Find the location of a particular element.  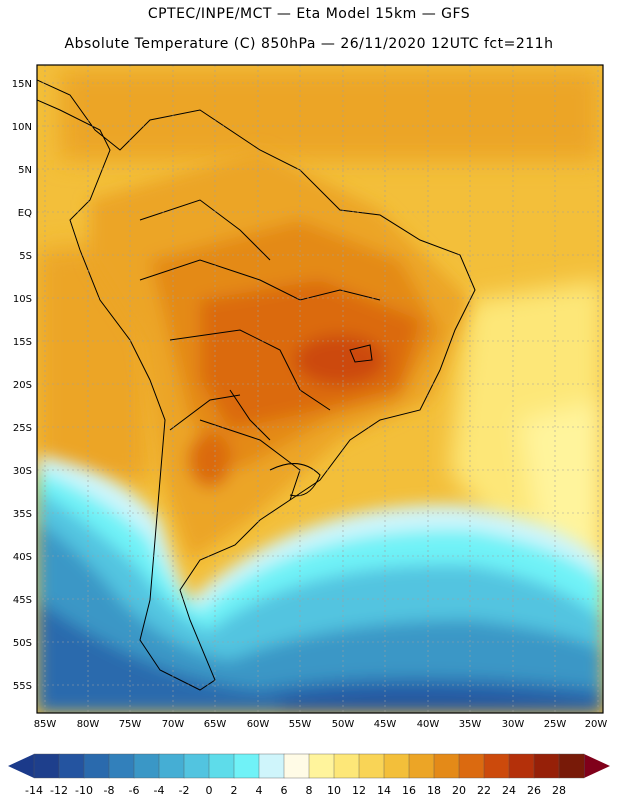

lon-label: 45W is located at coordinates (385, 724).